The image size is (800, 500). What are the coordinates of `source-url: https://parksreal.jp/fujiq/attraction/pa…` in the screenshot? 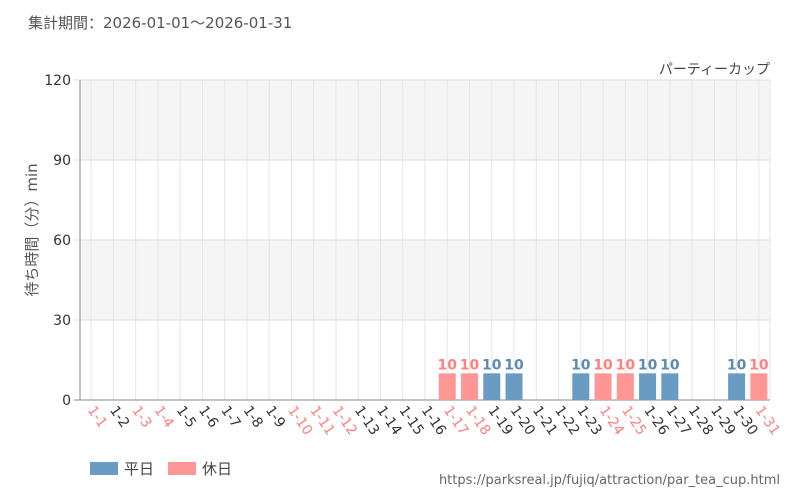 It's located at (609, 480).